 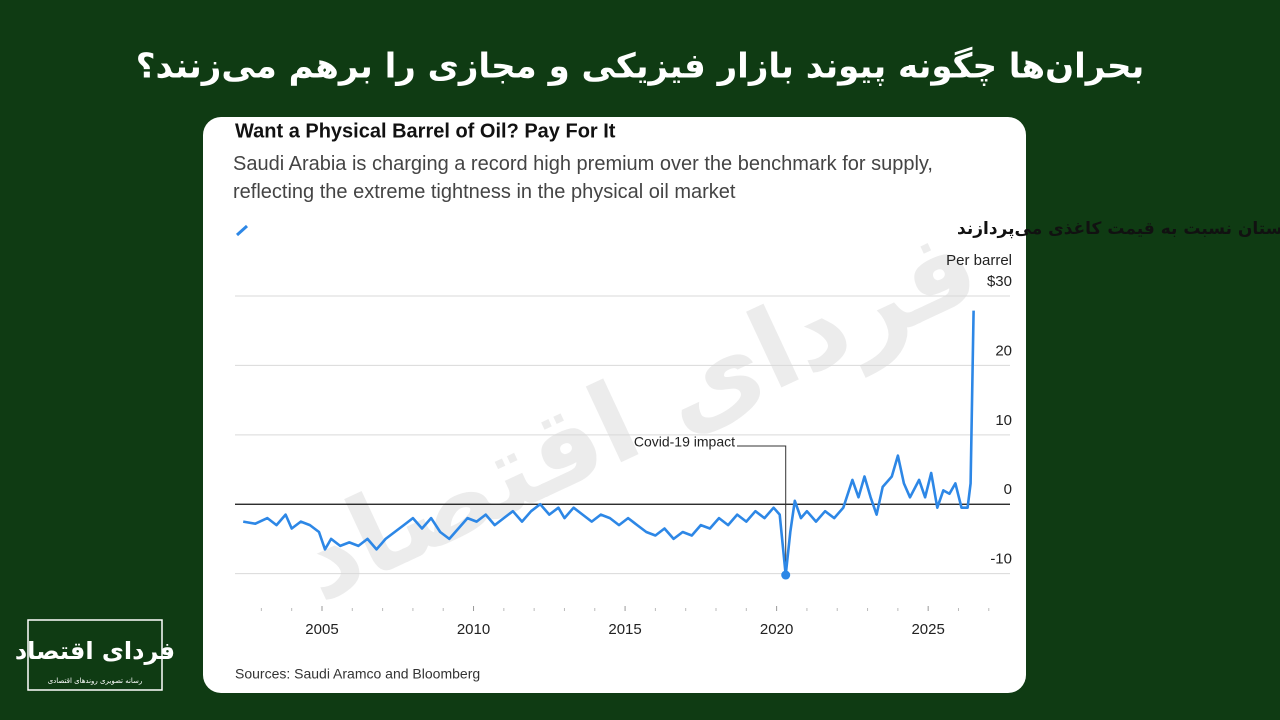 I want to click on annotation: Covid-19 impact, so click(x=684, y=442).